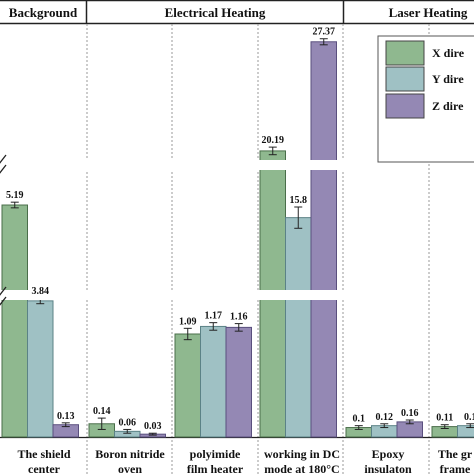 This screenshot has width=474, height=474. I want to click on category-label: center, so click(44, 468).